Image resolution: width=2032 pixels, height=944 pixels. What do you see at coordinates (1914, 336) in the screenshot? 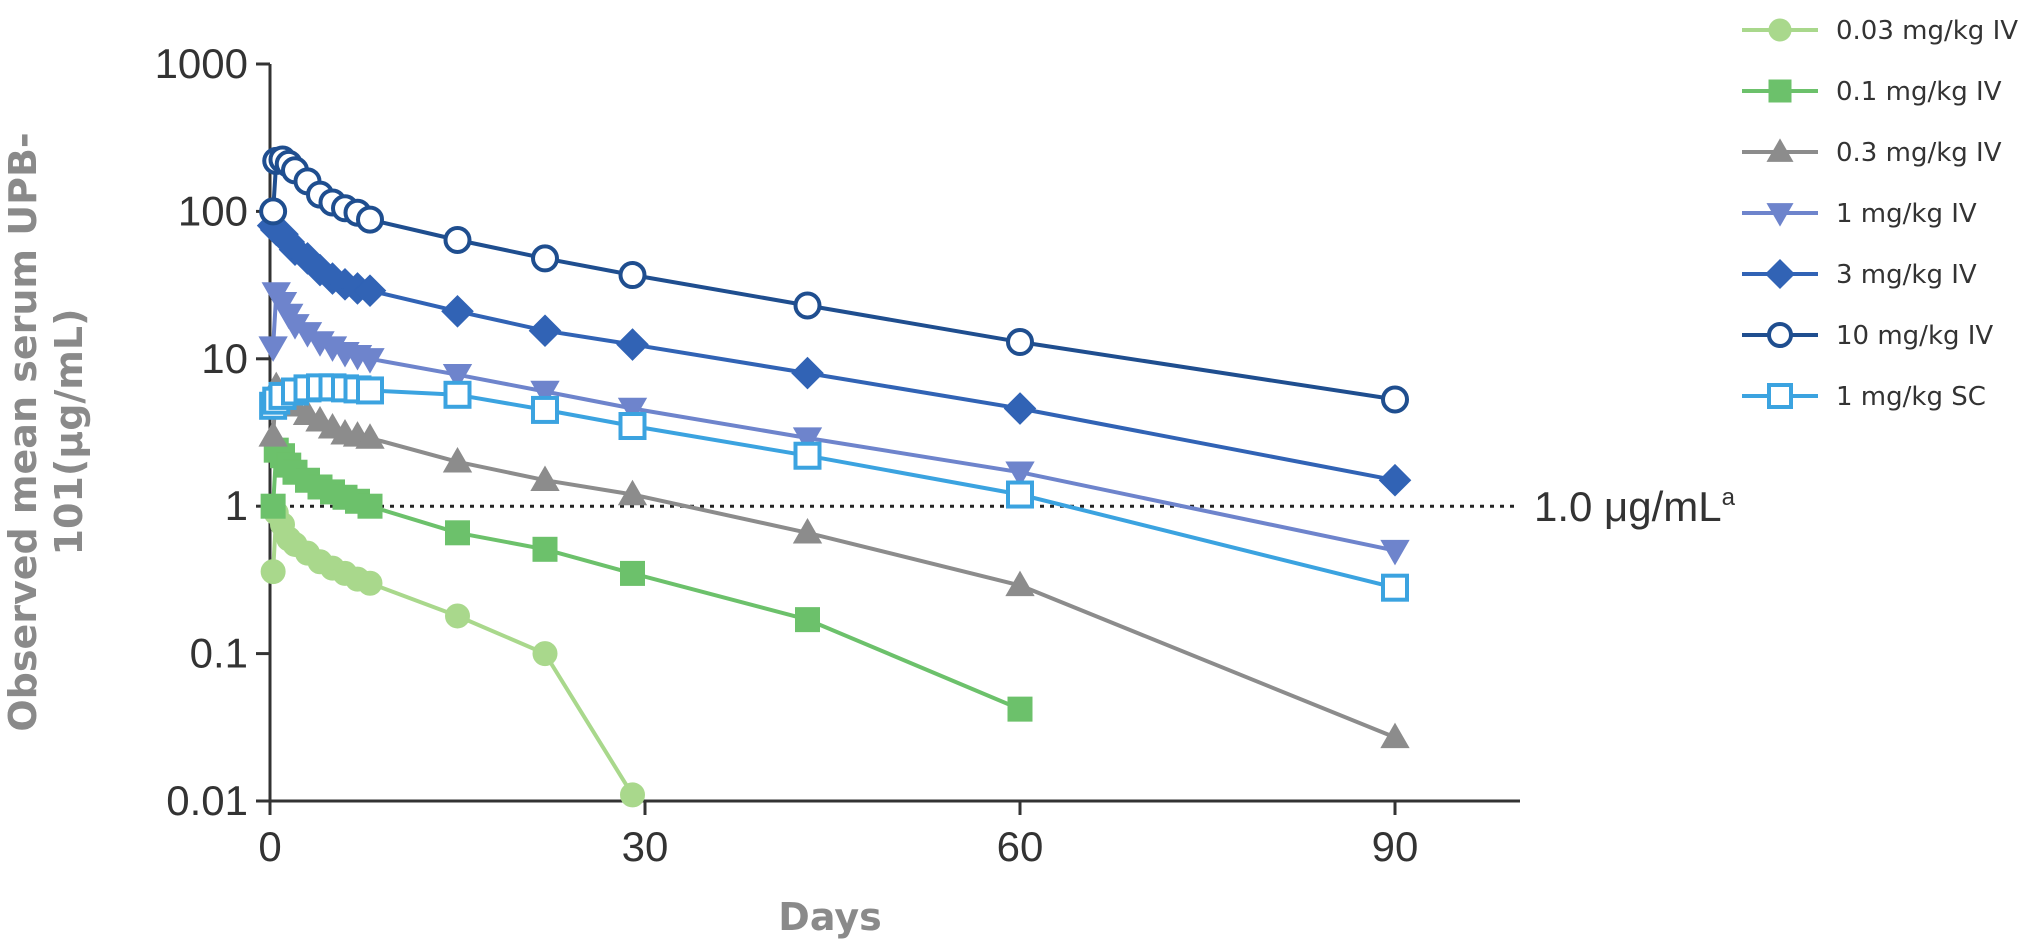
I see `legend-label: 10 mg/kg IV` at bounding box center [1914, 336].